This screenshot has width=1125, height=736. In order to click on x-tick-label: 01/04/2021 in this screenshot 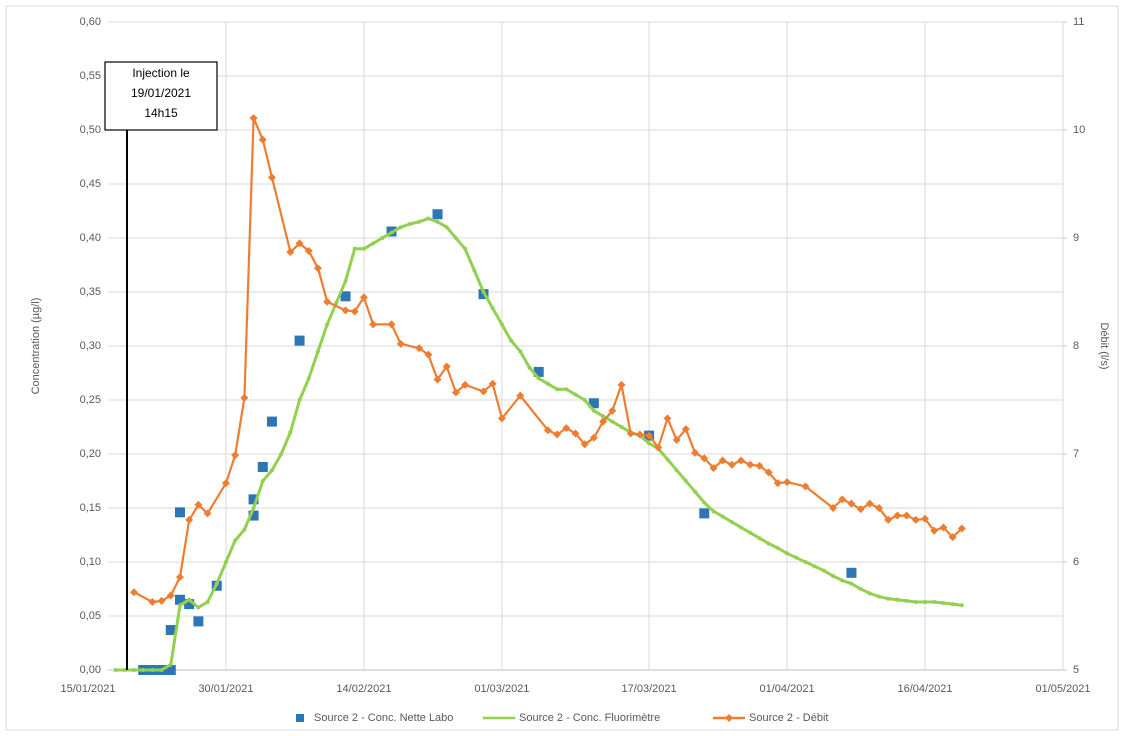, I will do `click(787, 689)`.